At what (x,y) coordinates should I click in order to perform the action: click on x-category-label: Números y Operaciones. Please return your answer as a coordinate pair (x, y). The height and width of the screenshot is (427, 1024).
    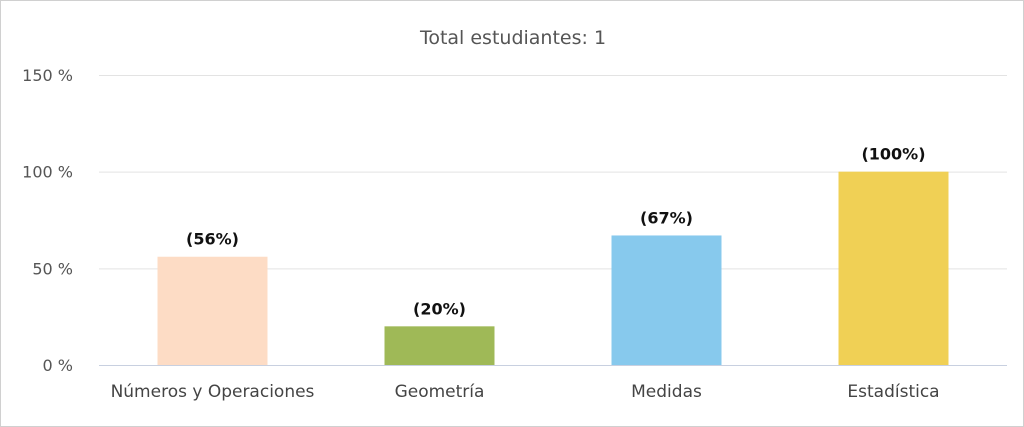
    Looking at the image, I should click on (213, 392).